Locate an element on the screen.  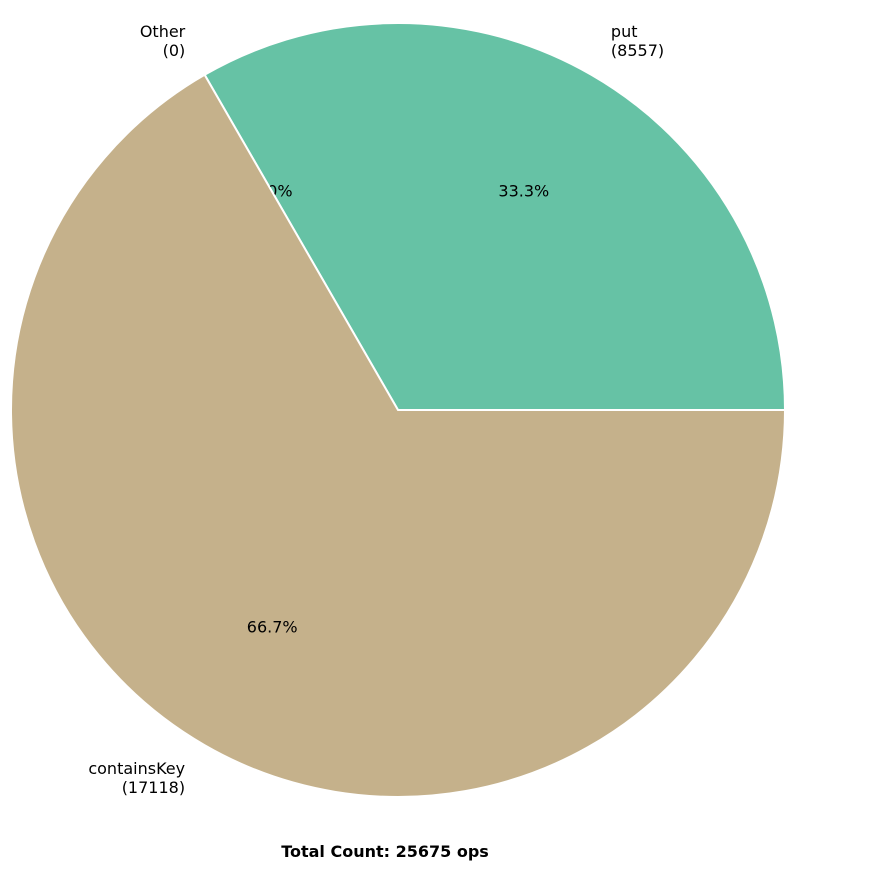
category-label-put: put (8557) is located at coordinates (637, 41).